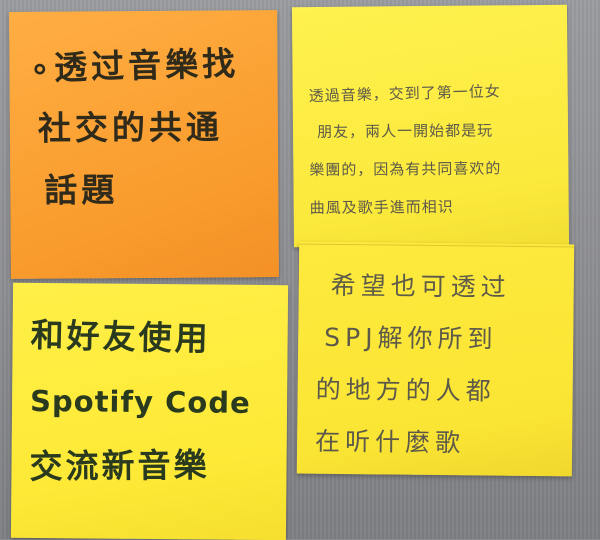 This screenshot has height=540, width=600. I want to click on note-line: 在听什麼歌, so click(390, 442).